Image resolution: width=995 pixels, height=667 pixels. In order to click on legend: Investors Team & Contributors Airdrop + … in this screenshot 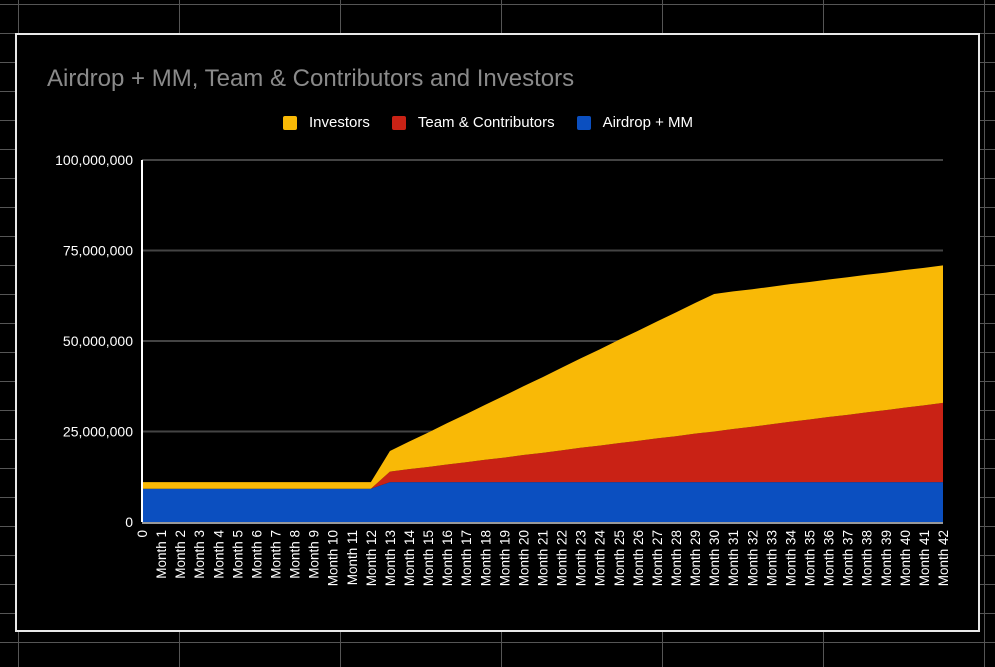, I will do `click(499, 122)`.